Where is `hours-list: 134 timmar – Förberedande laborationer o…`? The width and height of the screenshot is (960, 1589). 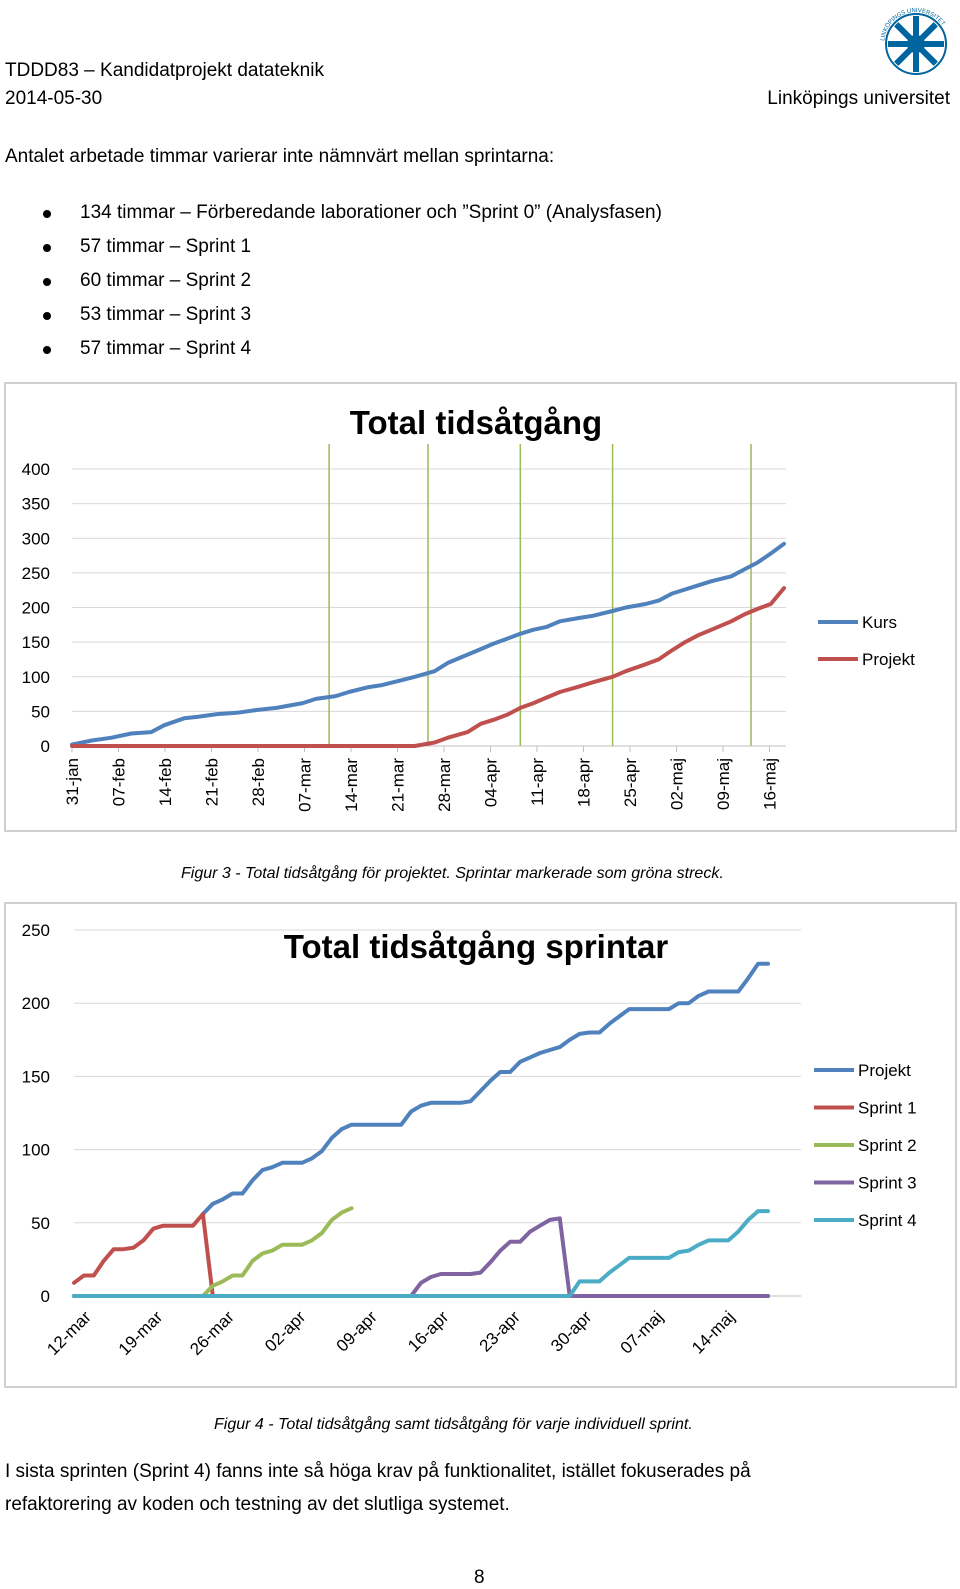 hours-list: 134 timmar – Förberedande laborationer o… is located at coordinates (331, 281).